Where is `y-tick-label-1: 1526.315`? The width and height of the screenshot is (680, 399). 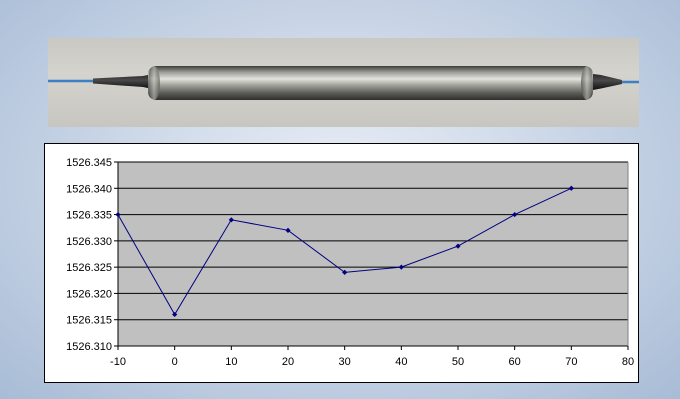 y-tick-label-1: 1526.315 is located at coordinates (89, 321).